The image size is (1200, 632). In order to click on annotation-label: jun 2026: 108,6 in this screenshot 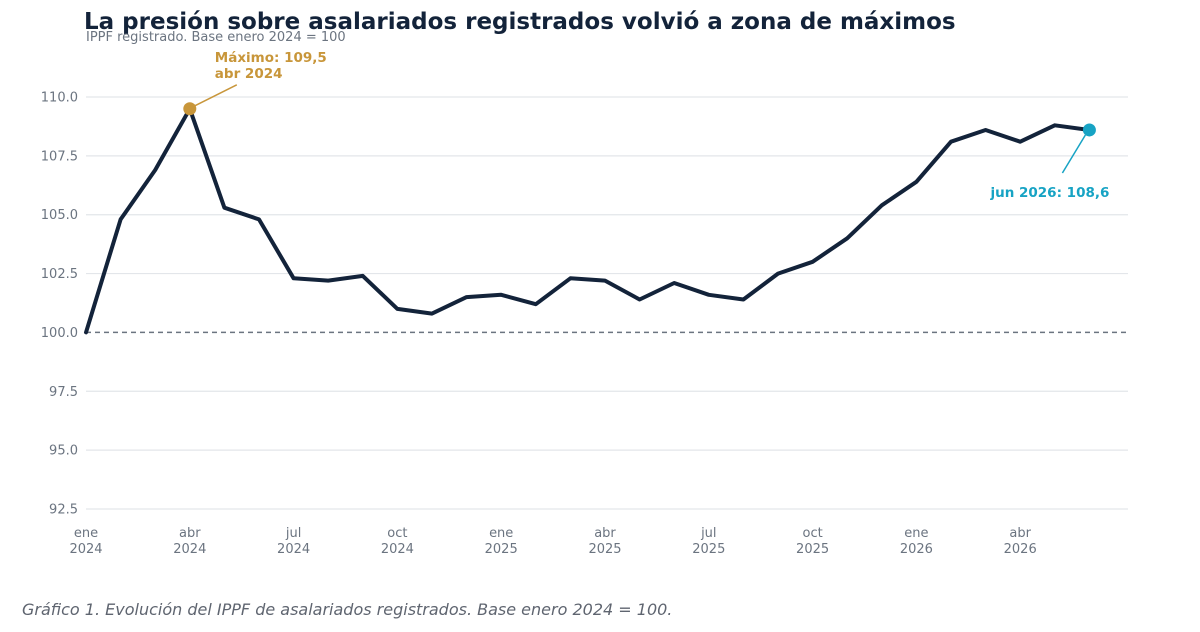, I will do `click(1049, 193)`.